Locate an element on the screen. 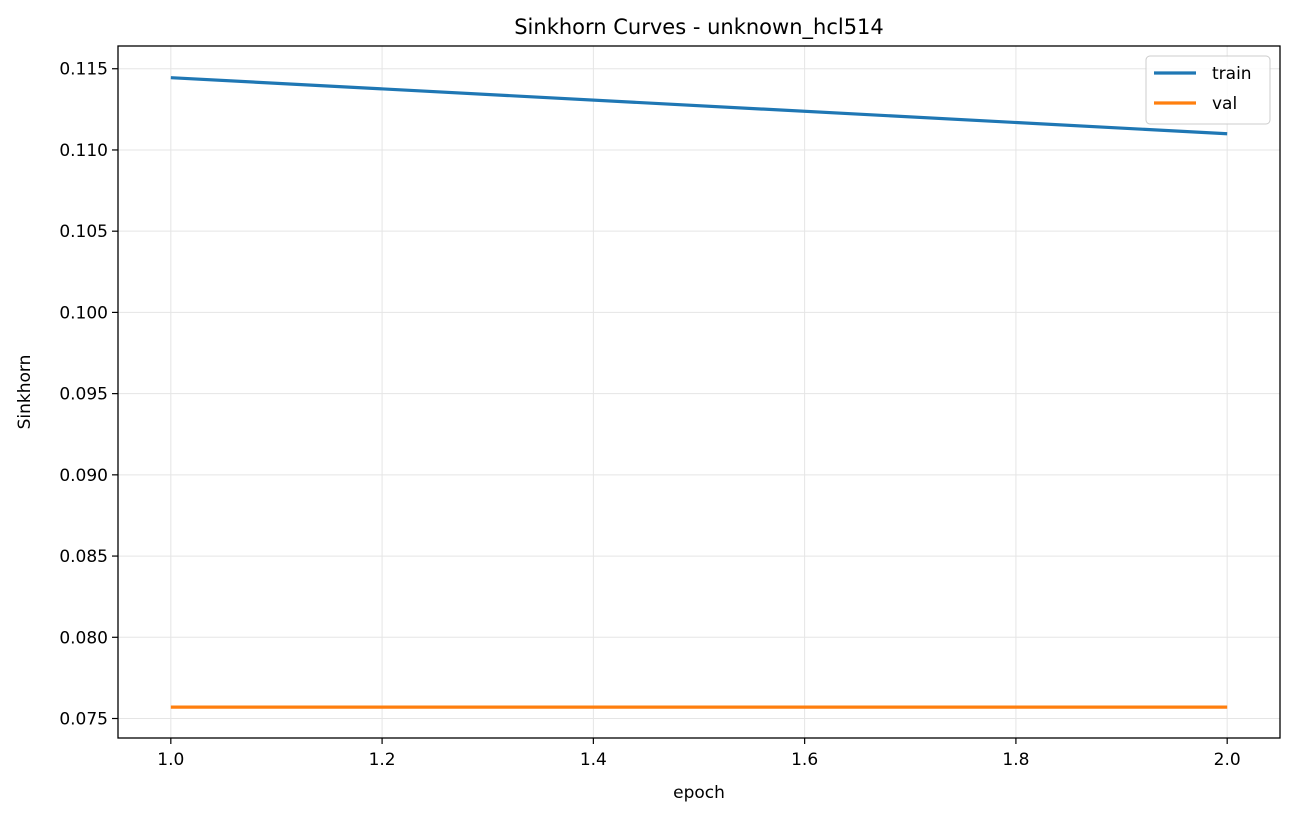 Image resolution: width=1295 pixels, height=817 pixels. x-axis-ticks: 1.0 1.2 1.4 1.6 1.8 2.0 is located at coordinates (699, 754).